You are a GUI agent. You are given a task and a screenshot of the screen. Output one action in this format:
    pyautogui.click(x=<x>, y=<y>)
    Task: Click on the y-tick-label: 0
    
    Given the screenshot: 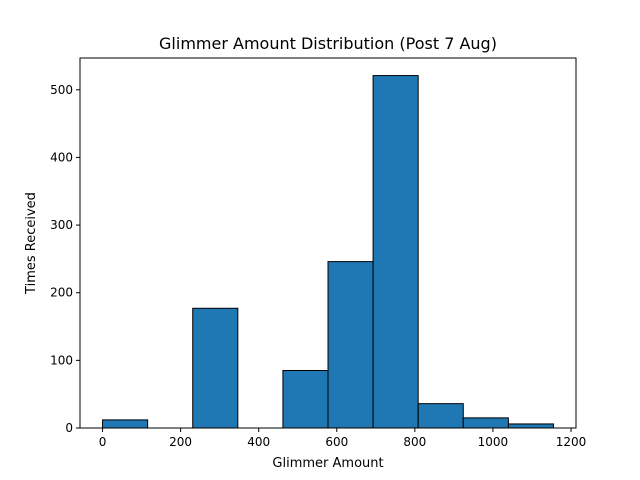 What is the action you would take?
    pyautogui.click(x=69, y=428)
    